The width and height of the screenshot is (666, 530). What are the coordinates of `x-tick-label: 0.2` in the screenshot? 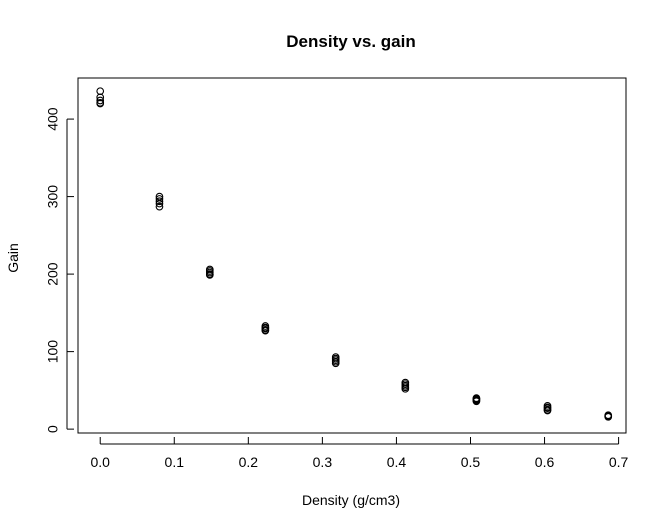 It's located at (249, 462).